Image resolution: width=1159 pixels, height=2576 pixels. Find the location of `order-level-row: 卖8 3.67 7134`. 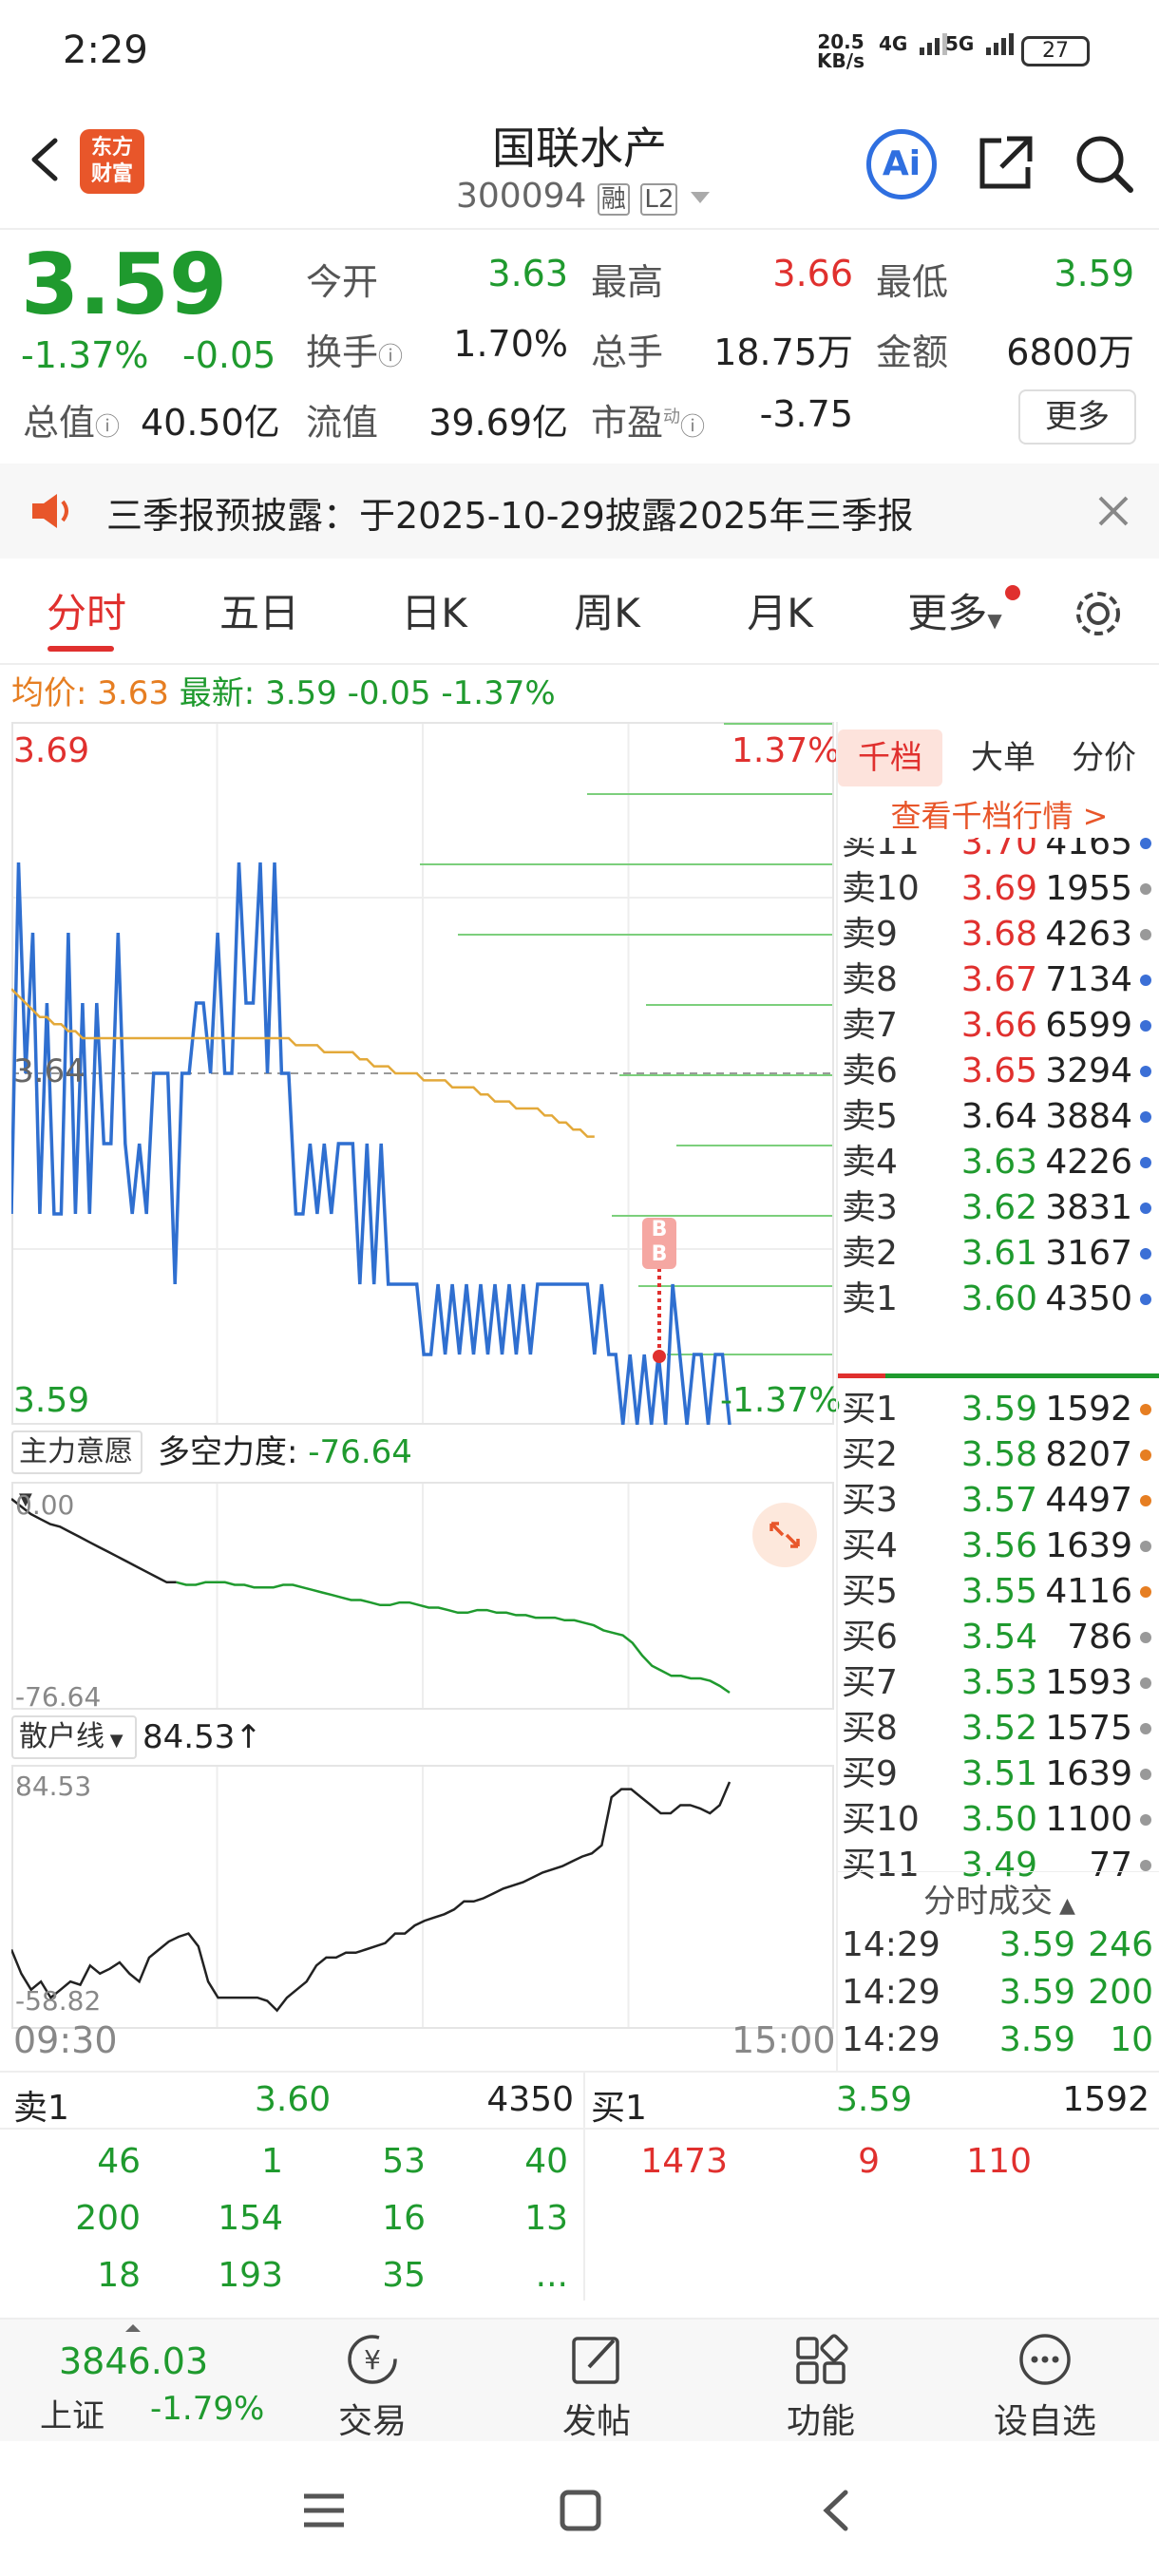

order-level-row: 卖8 3.67 7134 is located at coordinates (998, 980).